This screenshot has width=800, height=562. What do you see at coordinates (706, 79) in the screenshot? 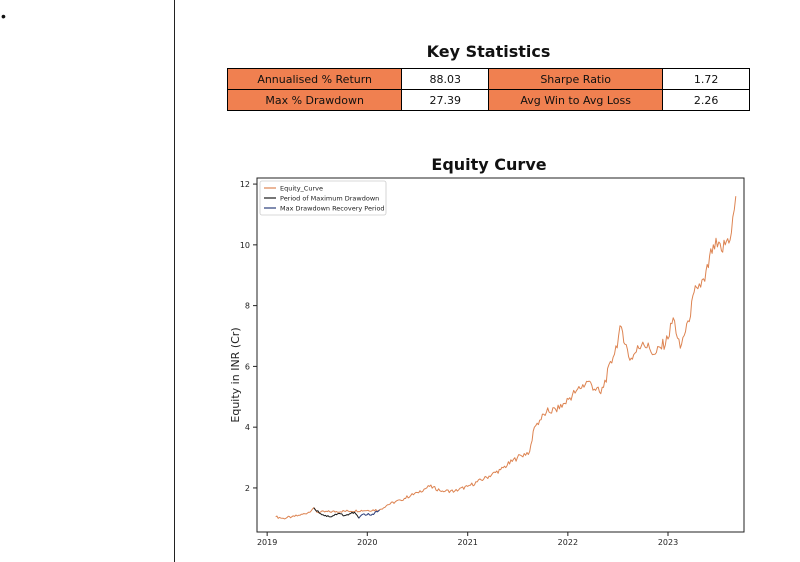
I see `stat-value: 1.72` at bounding box center [706, 79].